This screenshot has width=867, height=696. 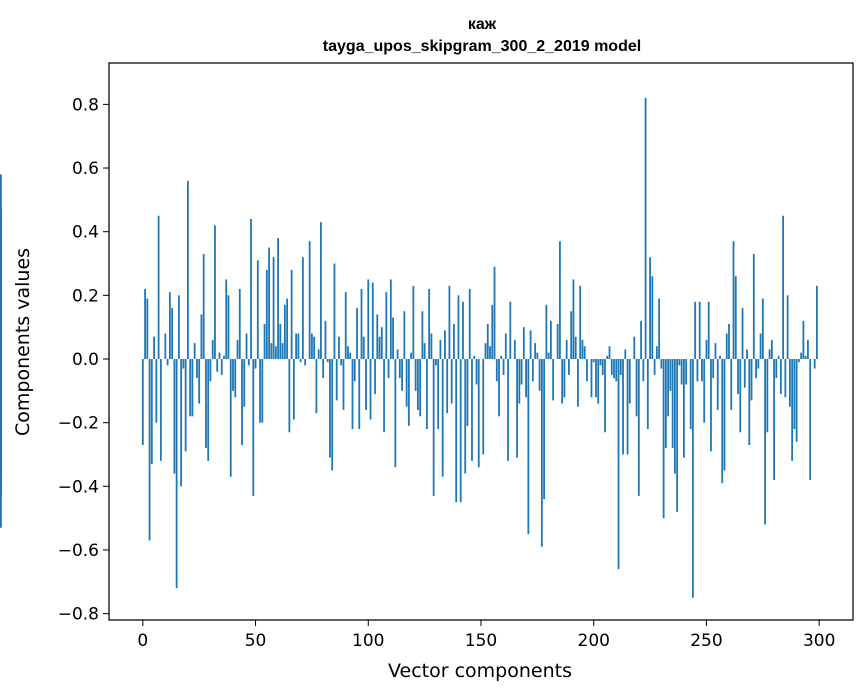 What do you see at coordinates (23, 342) in the screenshot?
I see `y-axis-label: Components values` at bounding box center [23, 342].